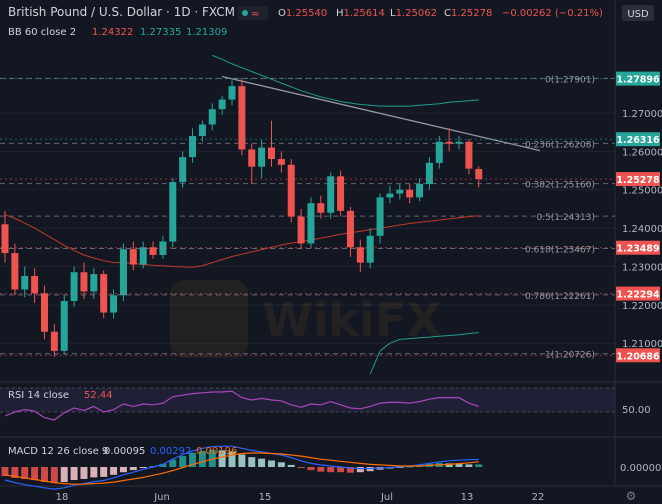  I want to click on rsi-label: RSI 14 close, so click(38, 395).